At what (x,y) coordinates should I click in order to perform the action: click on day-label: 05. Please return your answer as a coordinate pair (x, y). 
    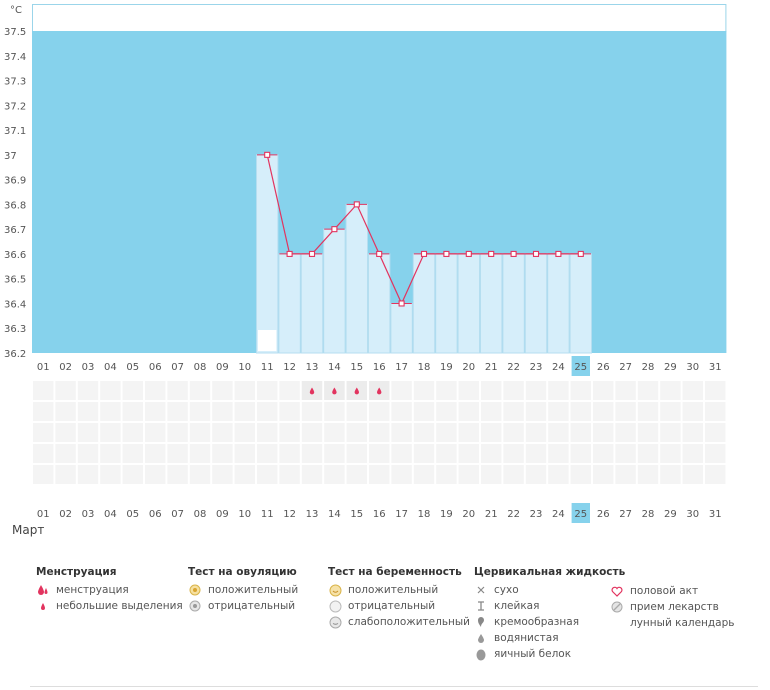
    Looking at the image, I should click on (132, 514).